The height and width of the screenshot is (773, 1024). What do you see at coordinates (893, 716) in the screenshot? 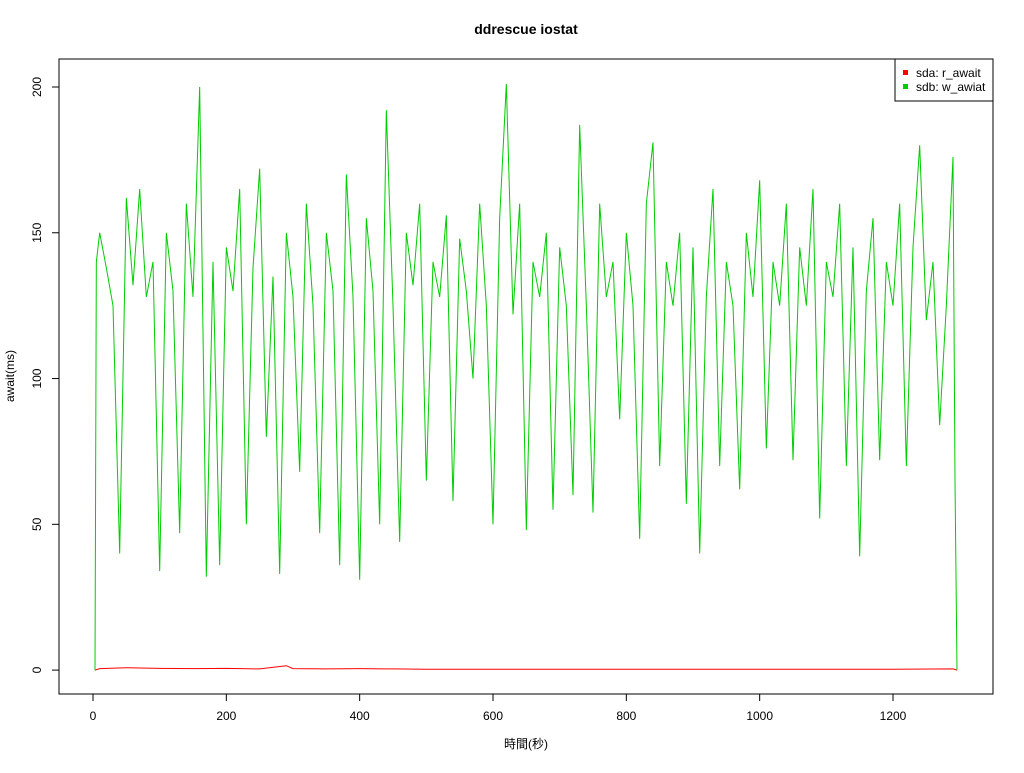
I see `x-tick-label: 1200` at bounding box center [893, 716].